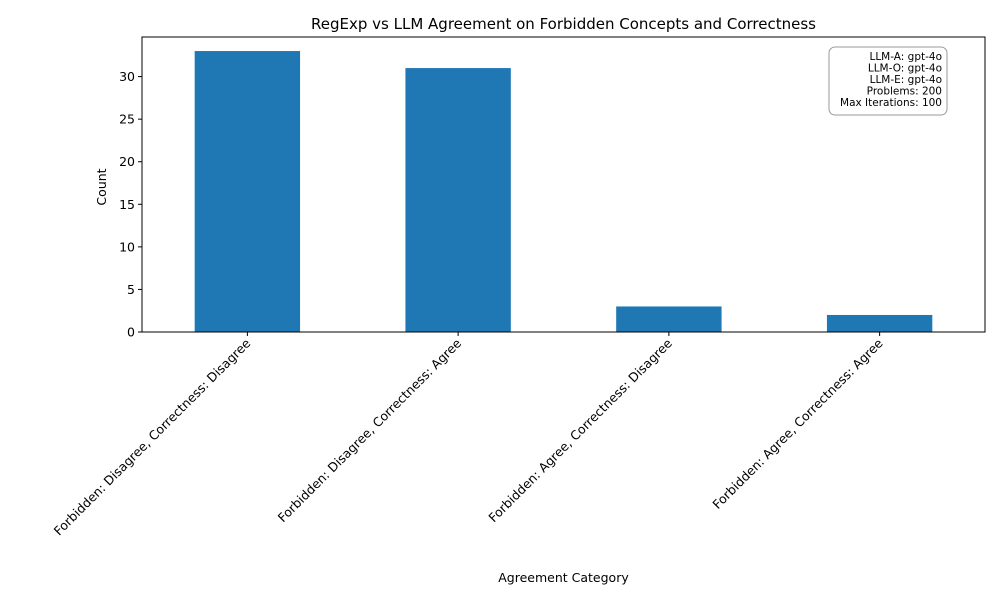  Describe the element at coordinates (127, 76) in the screenshot. I see `y-tick-label: 30` at that location.